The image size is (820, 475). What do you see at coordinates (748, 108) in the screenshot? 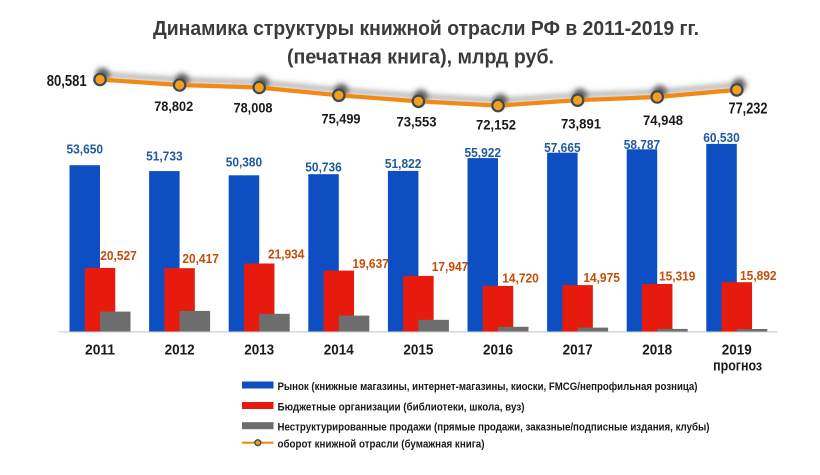
I see `svg-text: 77,232` at bounding box center [748, 108].